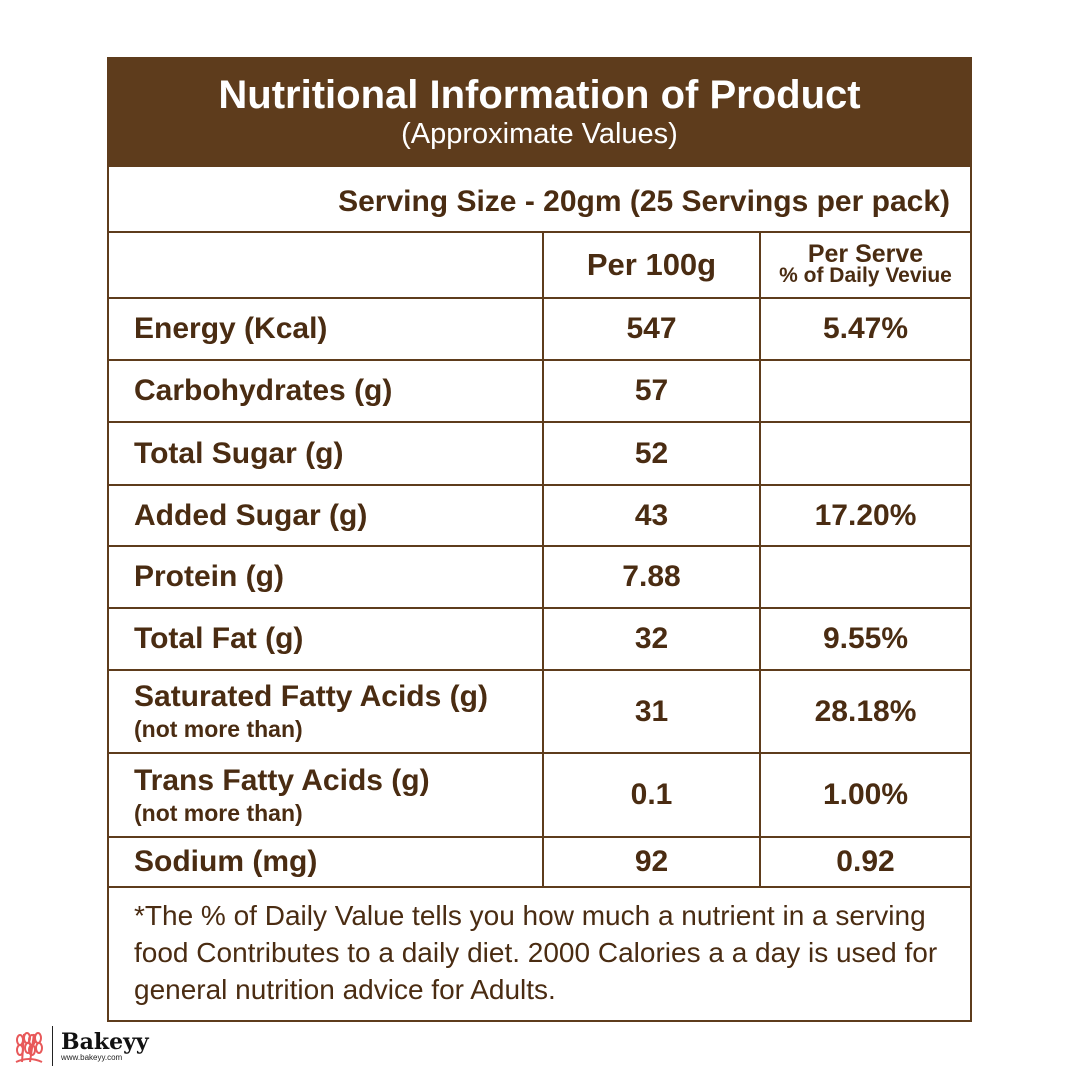 The width and height of the screenshot is (1080, 1080). Describe the element at coordinates (651, 794) in the screenshot. I see `per100-value: 0.1` at that location.